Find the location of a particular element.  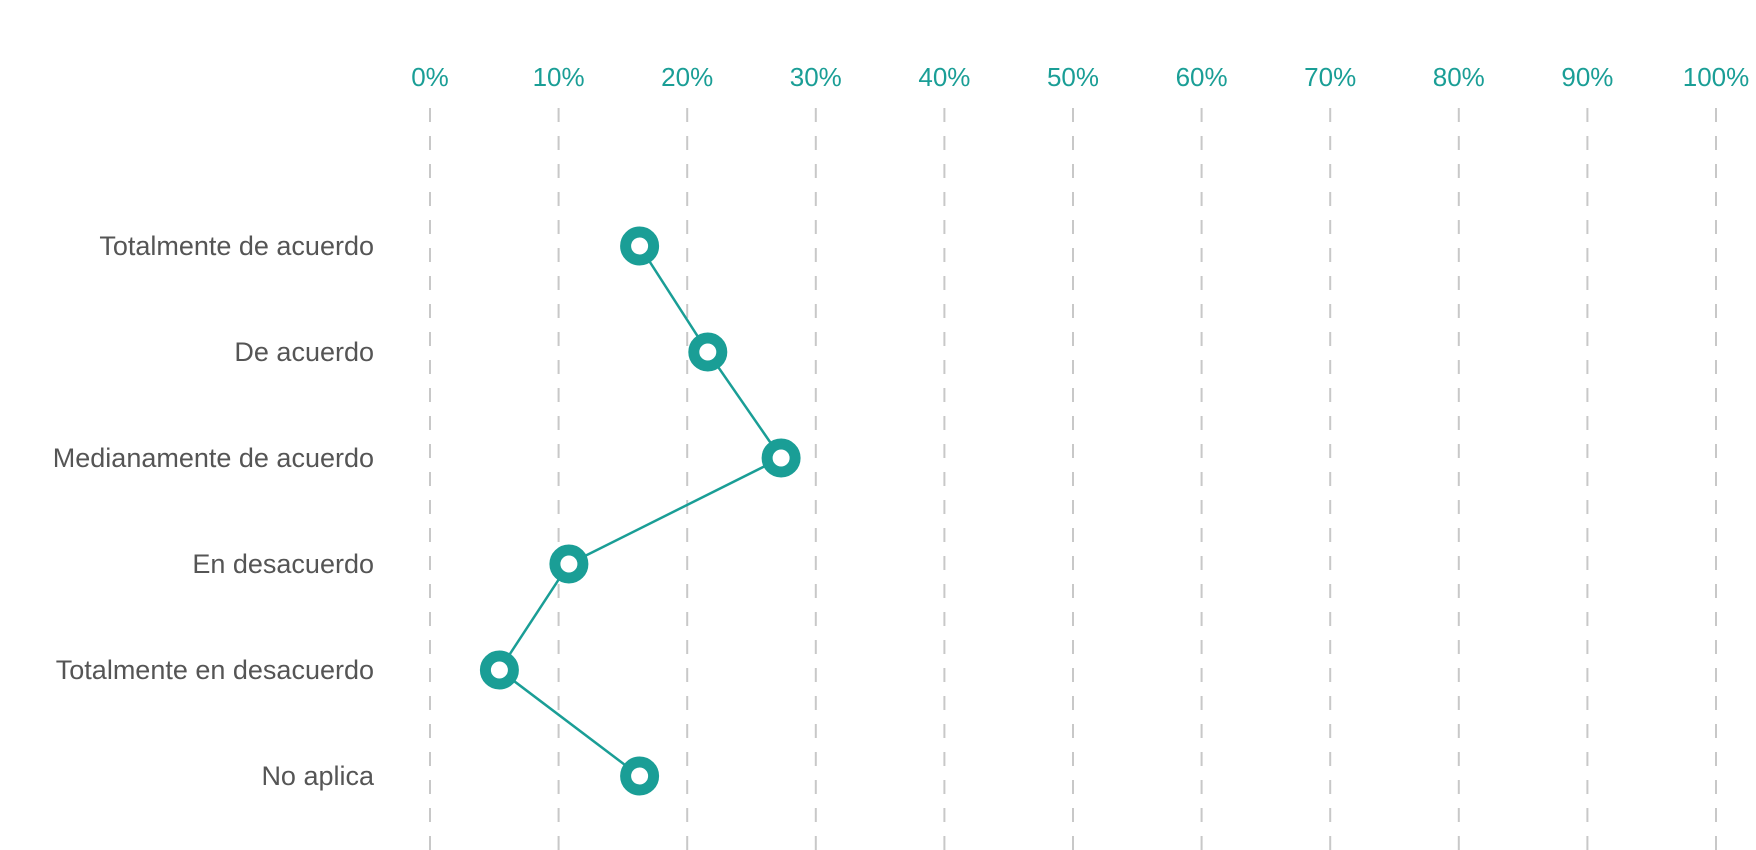

category-label: En desacuerdo is located at coordinates (283, 564).